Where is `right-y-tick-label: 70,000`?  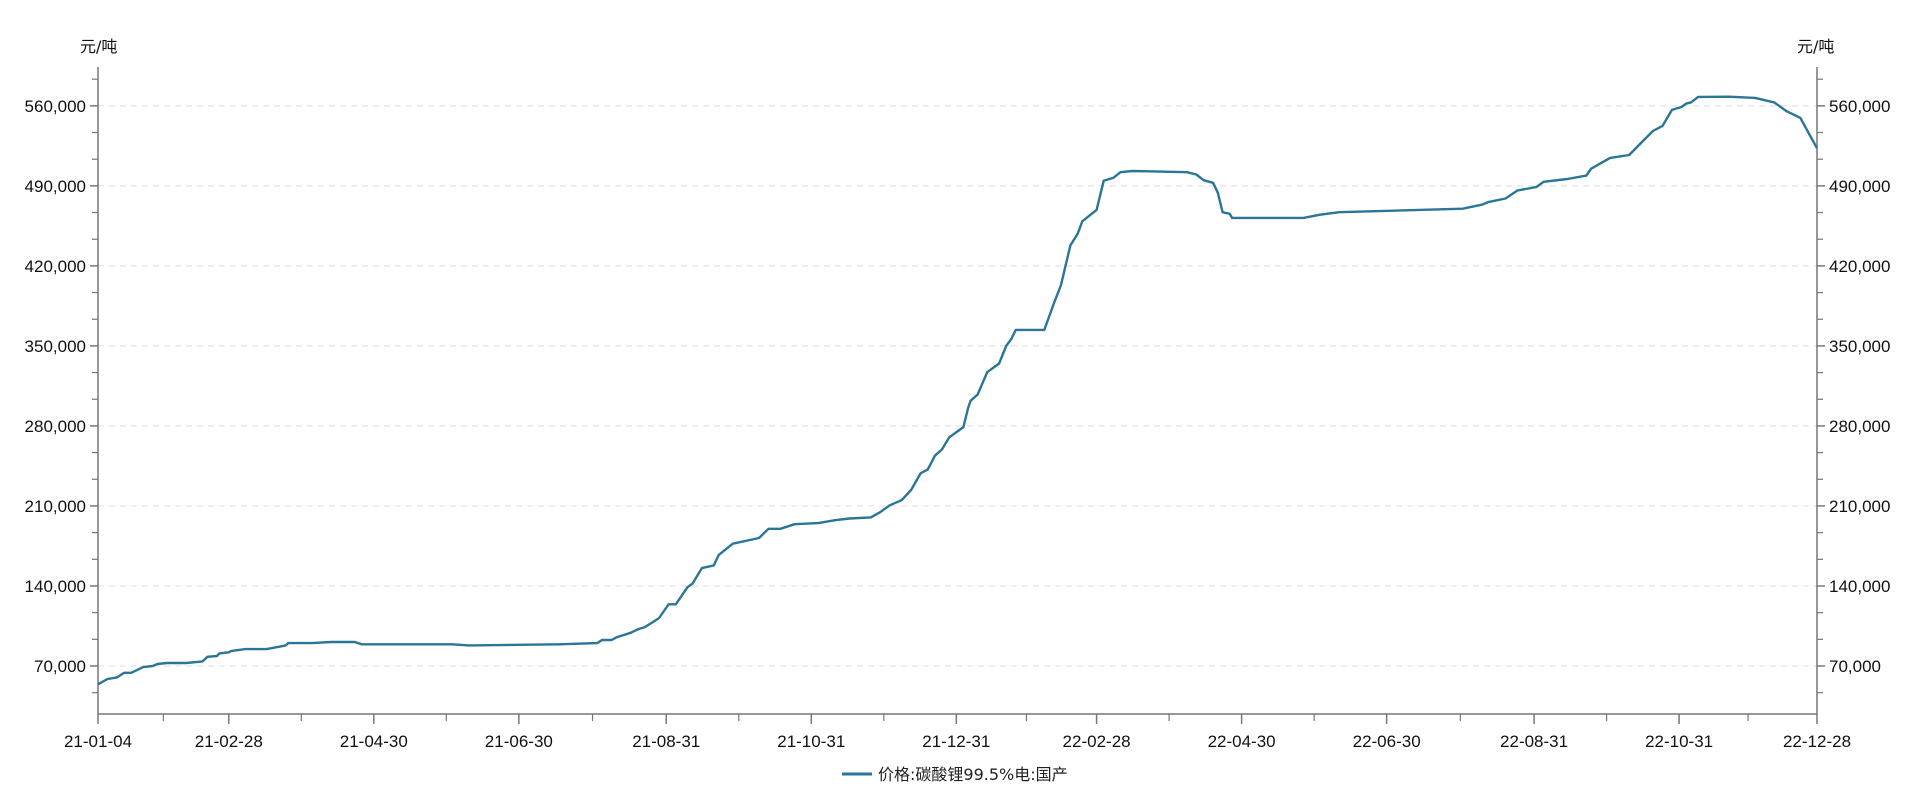 right-y-tick-label: 70,000 is located at coordinates (1855, 666).